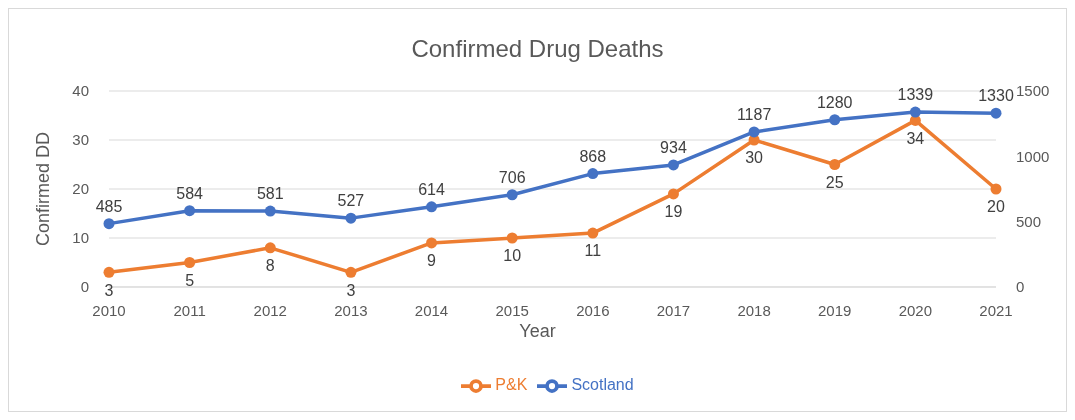  What do you see at coordinates (537, 331) in the screenshot?
I see `x-axis-title: Year` at bounding box center [537, 331].